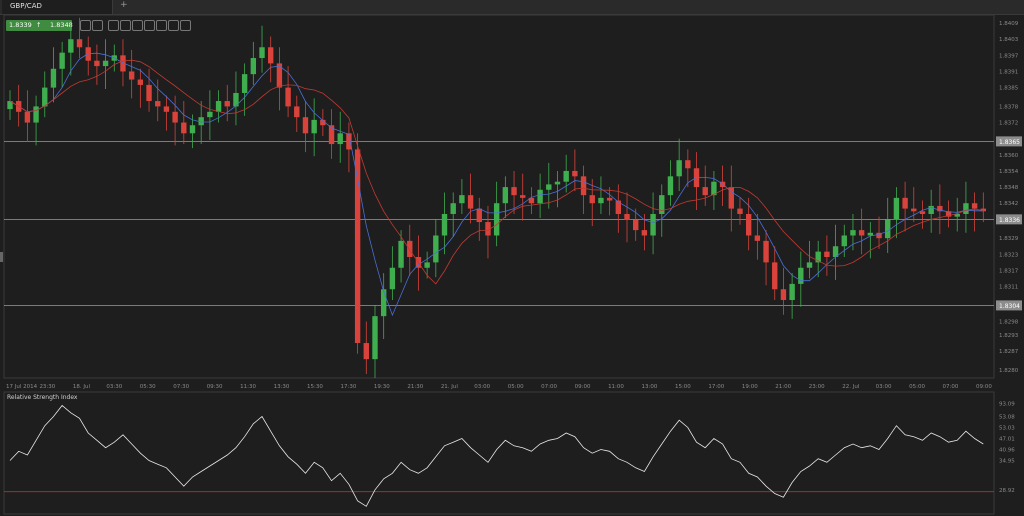 The height and width of the screenshot is (516, 1024). What do you see at coordinates (148, 387) in the screenshot?
I see `time-tick: 05:30` at bounding box center [148, 387].